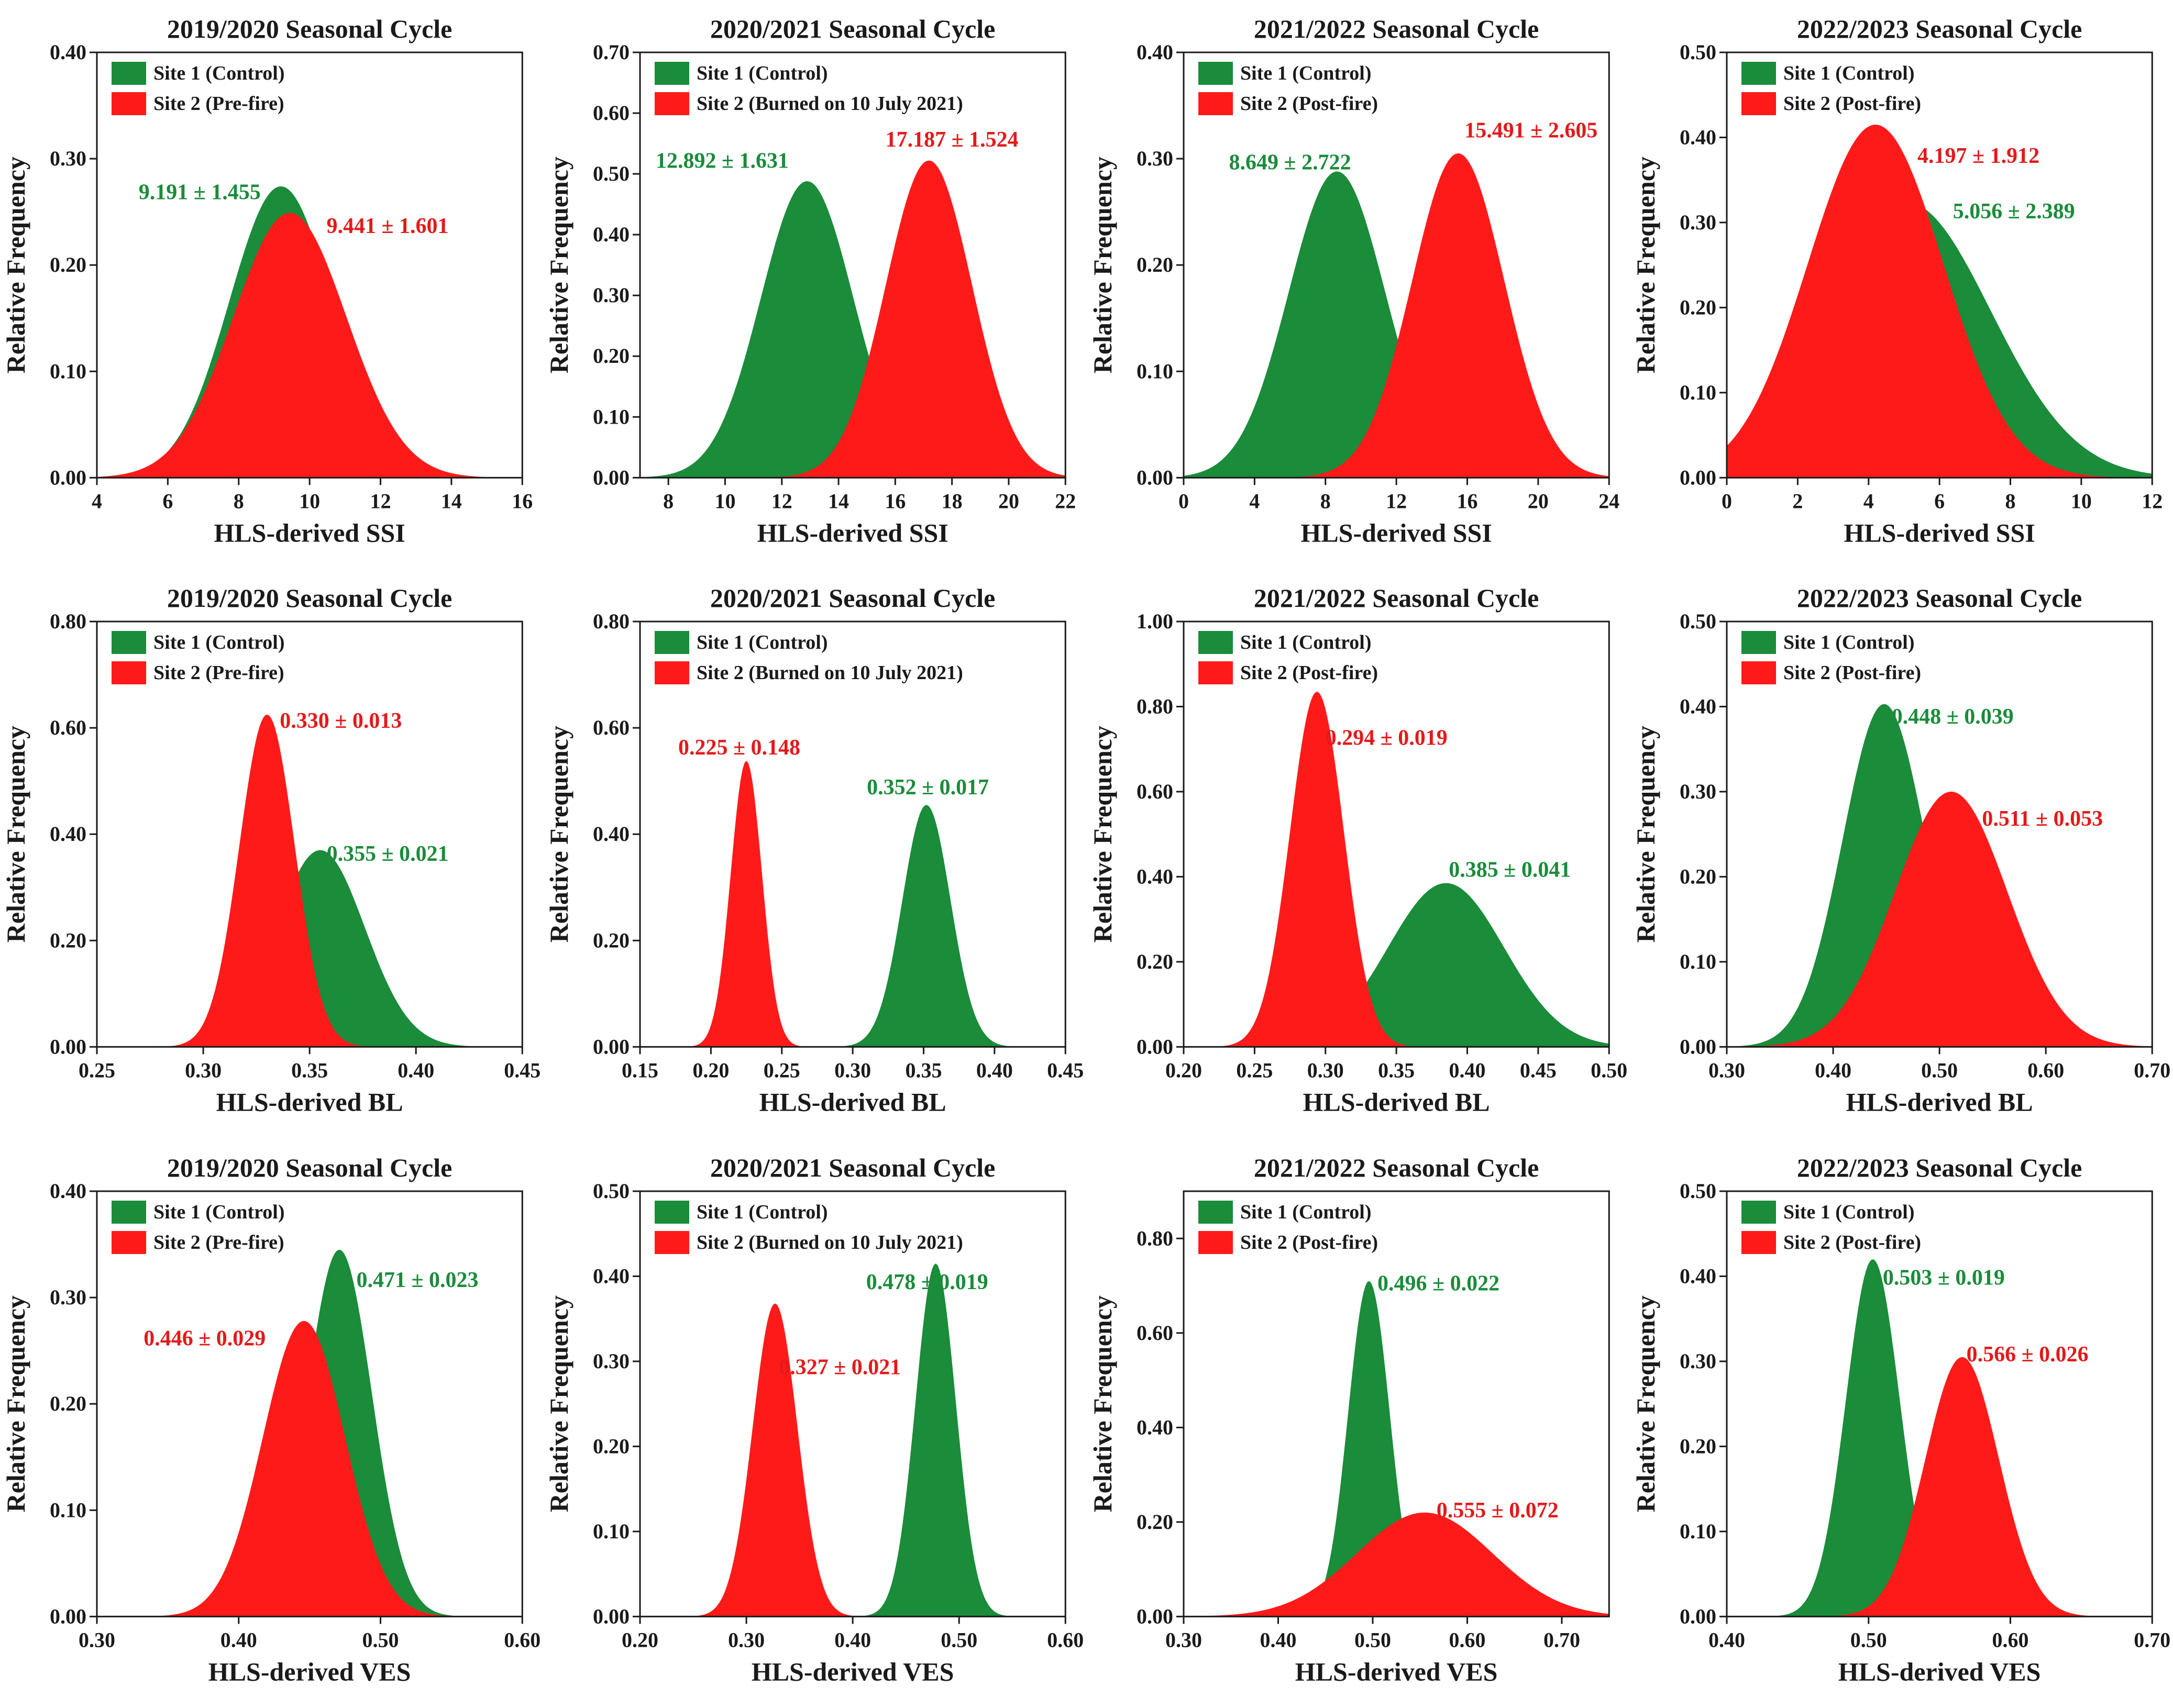 The width and height of the screenshot is (2173, 1708). What do you see at coordinates (640, 1070) in the screenshot?
I see `x-tick-label: 0.15` at bounding box center [640, 1070].